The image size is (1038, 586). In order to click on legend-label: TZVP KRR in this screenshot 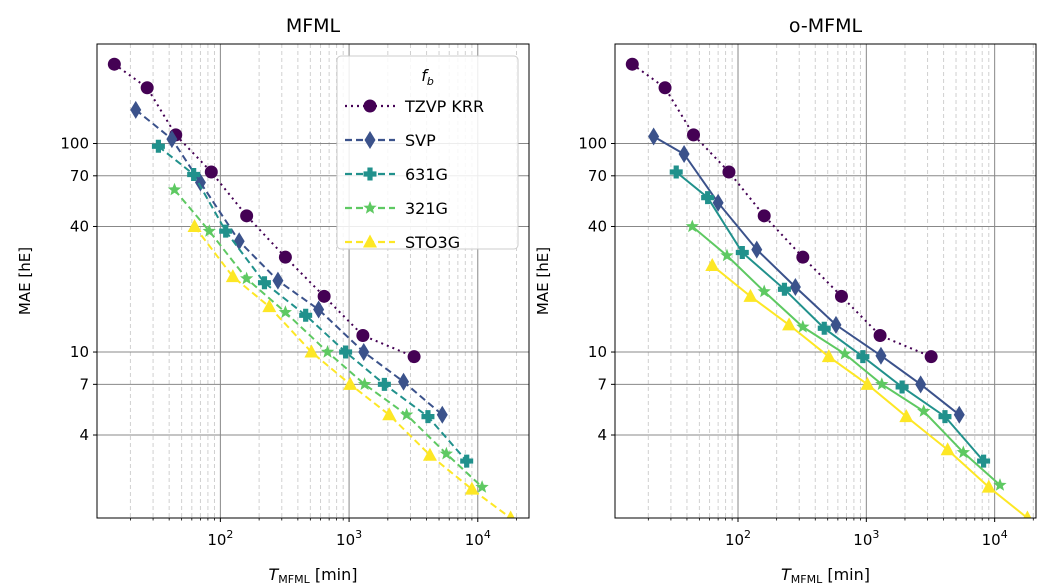, I will do `click(444, 106)`.